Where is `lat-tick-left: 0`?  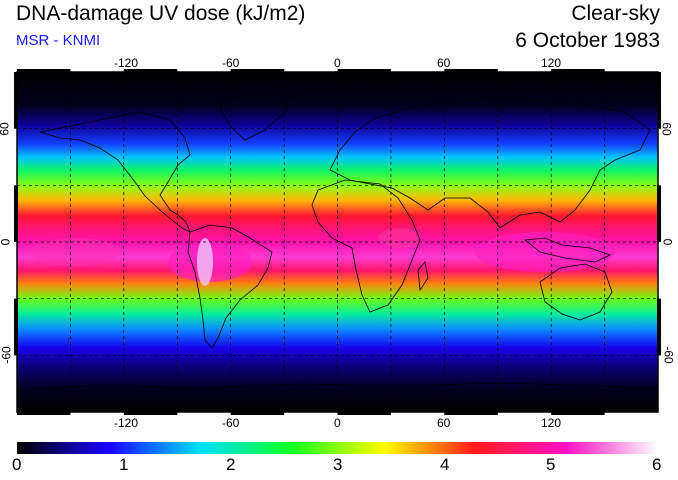
lat-tick-left: 0 is located at coordinates (6, 242).